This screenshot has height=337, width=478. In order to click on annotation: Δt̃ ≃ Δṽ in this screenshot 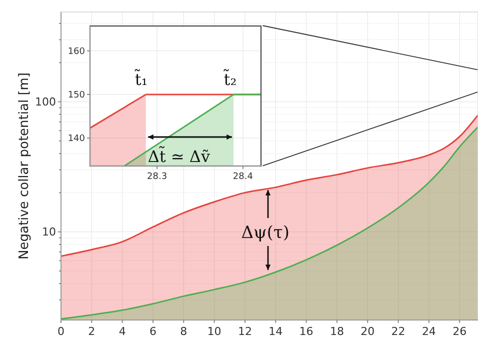, I will do `click(179, 156)`.